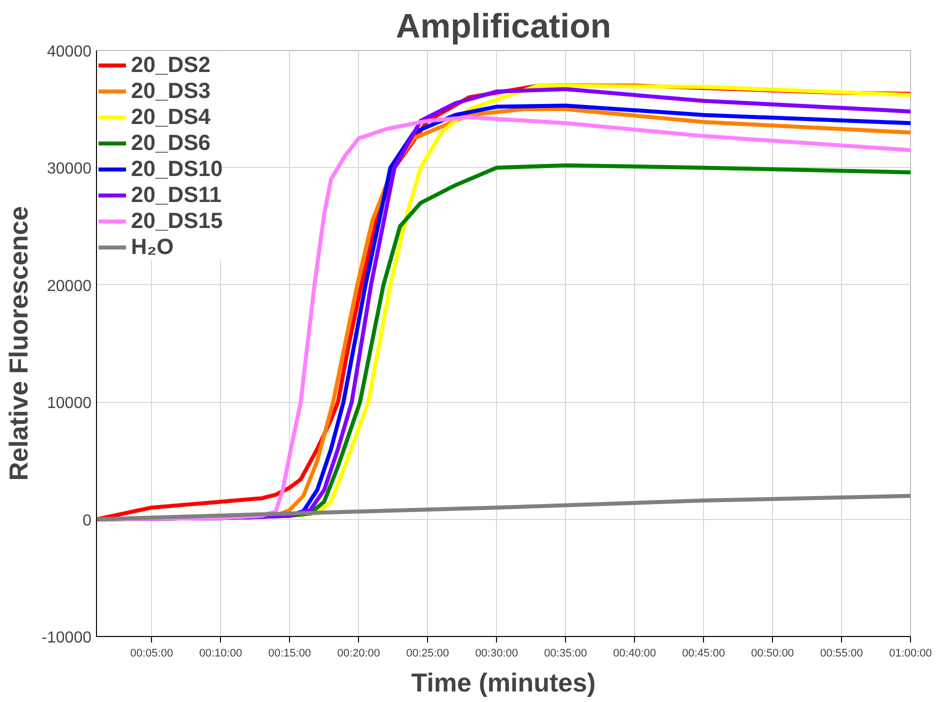 Image resolution: width=946 pixels, height=702 pixels. I want to click on legend-label: 20_DS4, so click(171, 117).